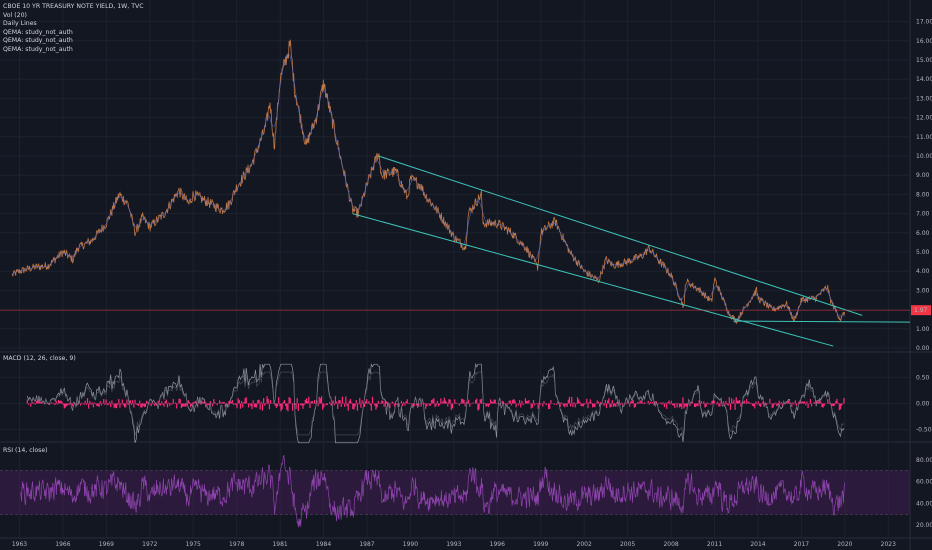 This screenshot has height=550, width=932. What do you see at coordinates (923, 404) in the screenshot?
I see `macd-tick-label: 0.00` at bounding box center [923, 404].